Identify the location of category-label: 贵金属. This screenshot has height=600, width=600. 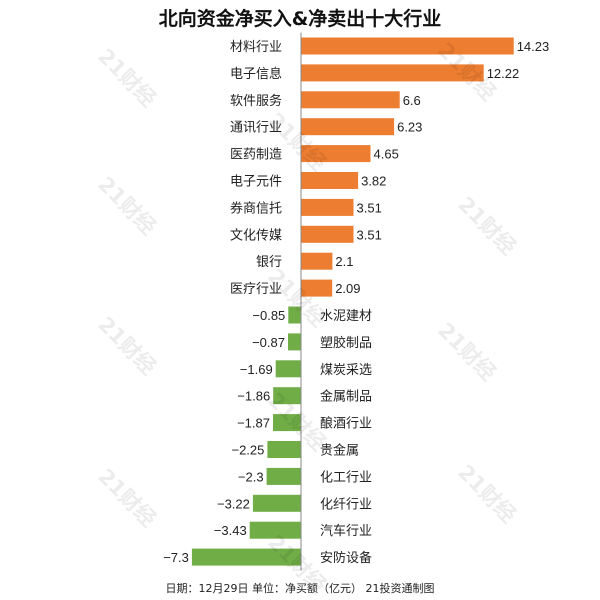
(339, 451).